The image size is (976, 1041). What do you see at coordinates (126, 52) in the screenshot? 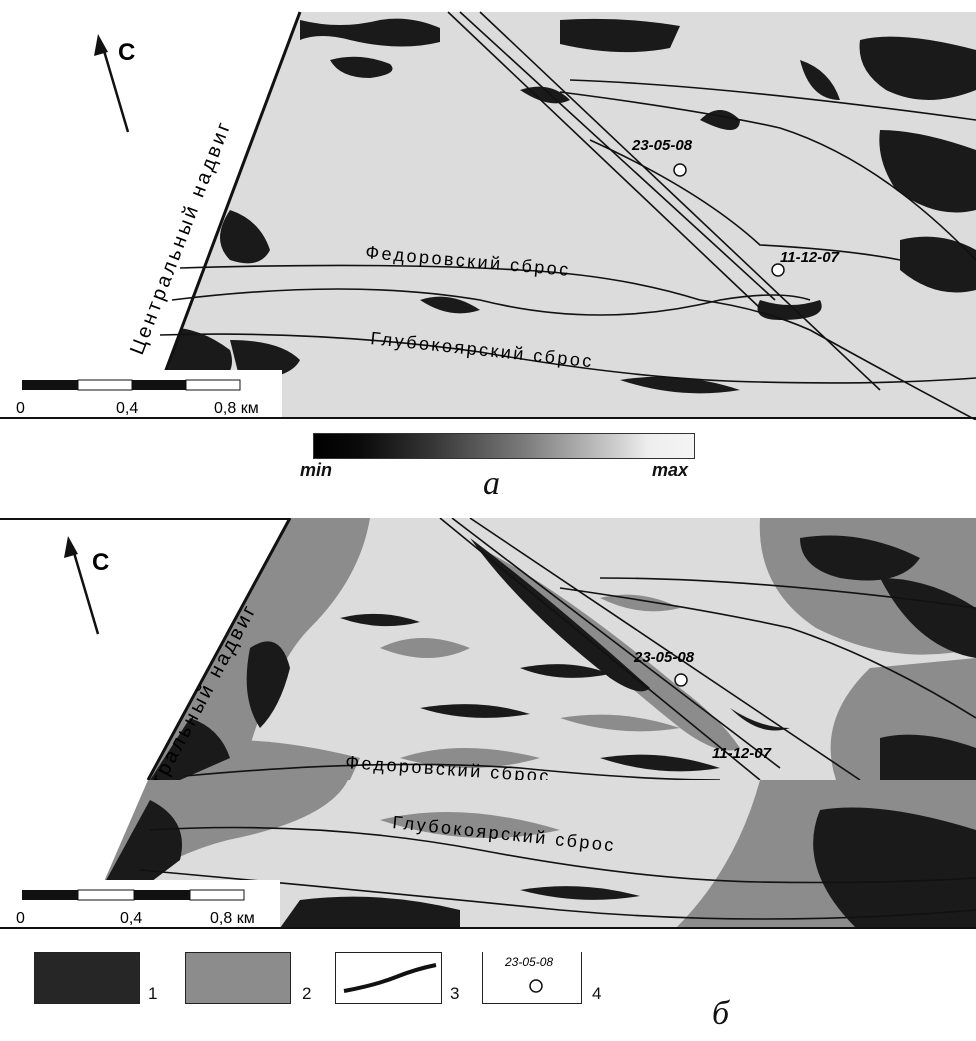
I see `north-label-a: С` at bounding box center [126, 52].